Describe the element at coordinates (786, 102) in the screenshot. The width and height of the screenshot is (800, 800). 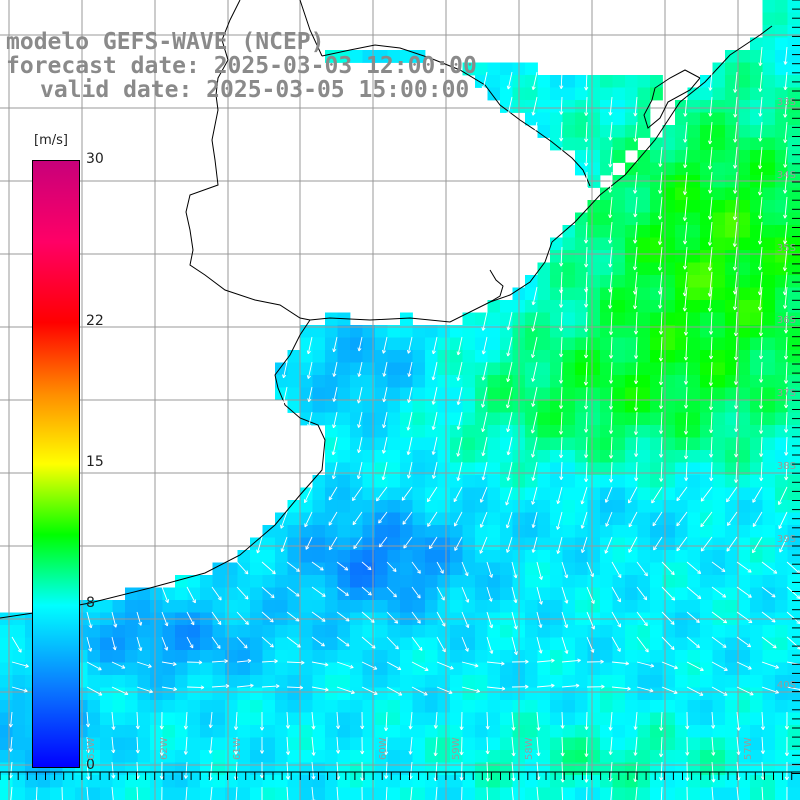
I see `latitude-label: 33S` at that location.